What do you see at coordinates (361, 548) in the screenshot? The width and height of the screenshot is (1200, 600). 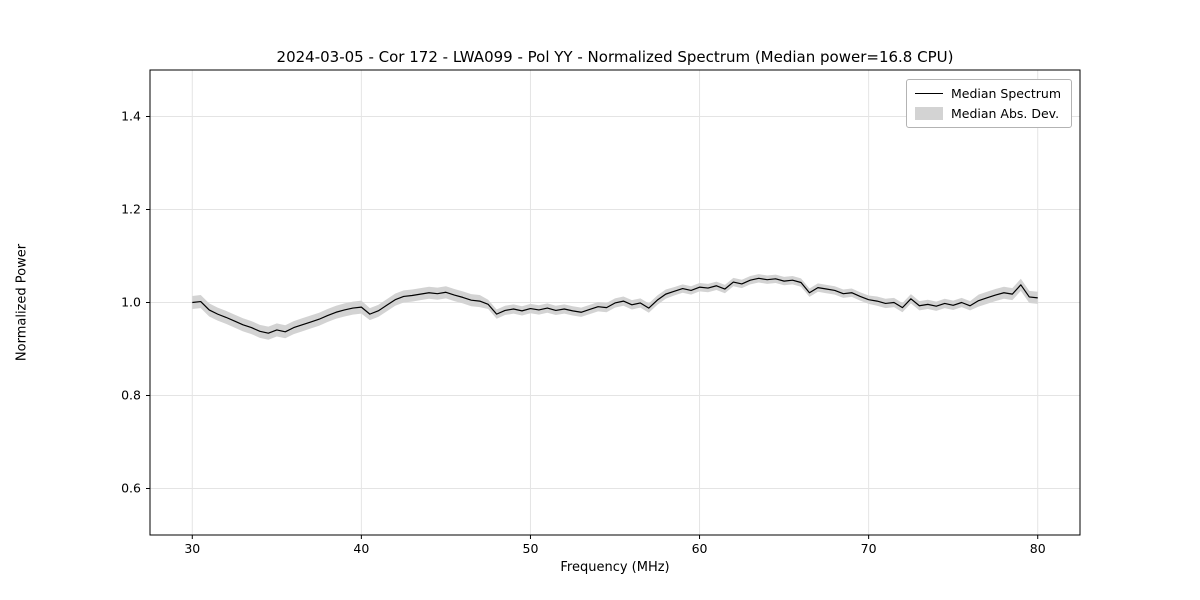 I see `x-tick-label: 40` at bounding box center [361, 548].